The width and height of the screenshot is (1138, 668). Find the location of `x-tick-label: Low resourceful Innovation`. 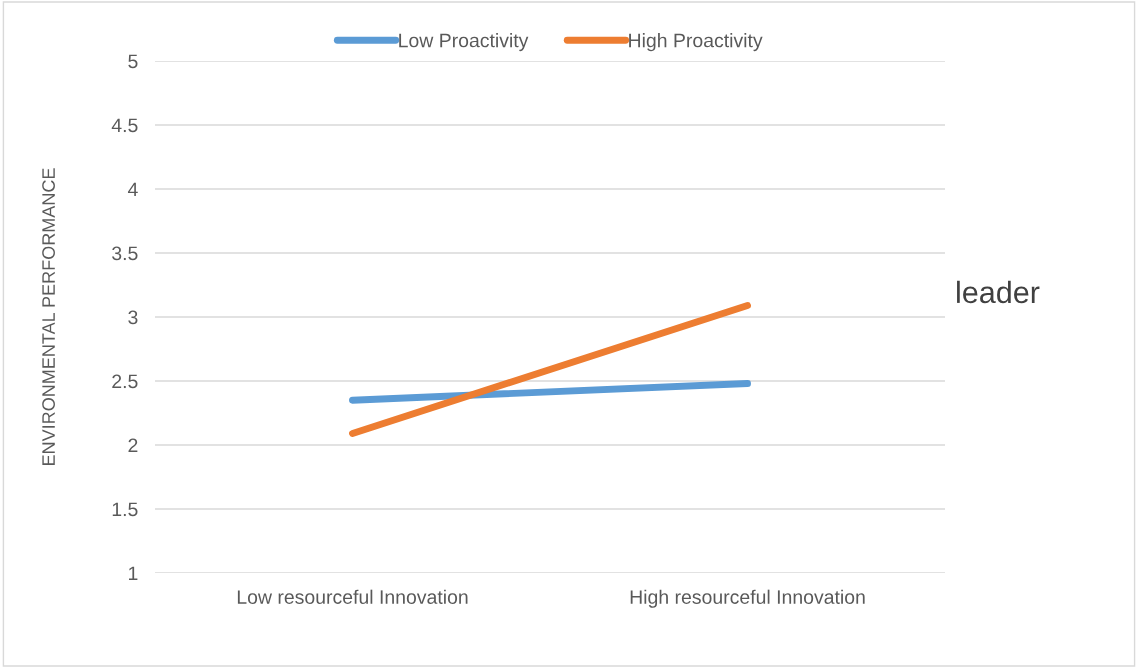

x-tick-label: Low resourceful Innovation is located at coordinates (352, 596).